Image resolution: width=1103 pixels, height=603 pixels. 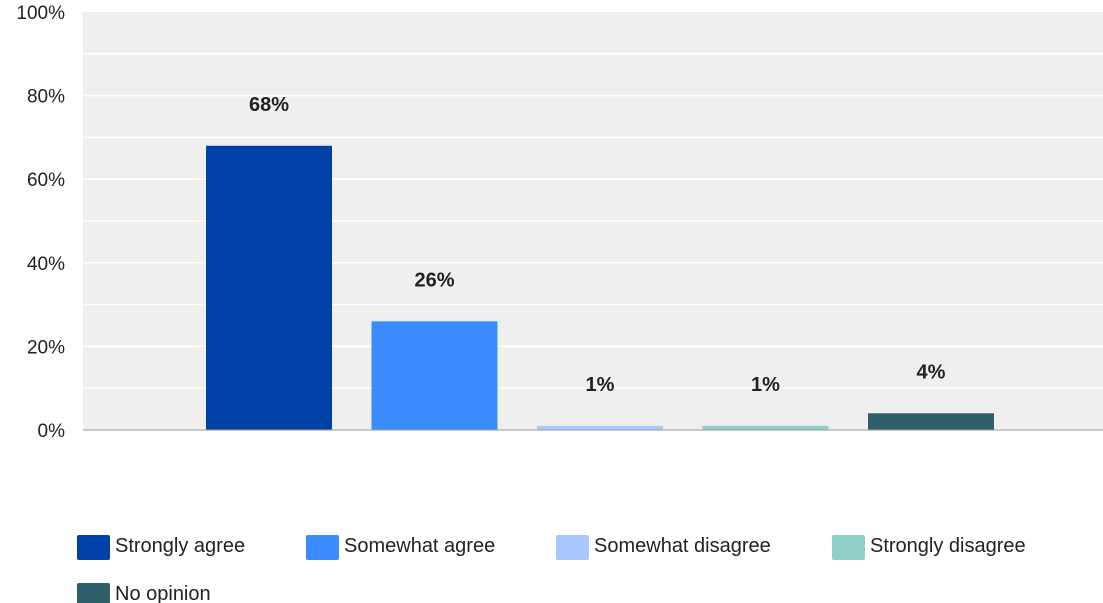 I want to click on y-tick-label: 40%, so click(x=46, y=264).